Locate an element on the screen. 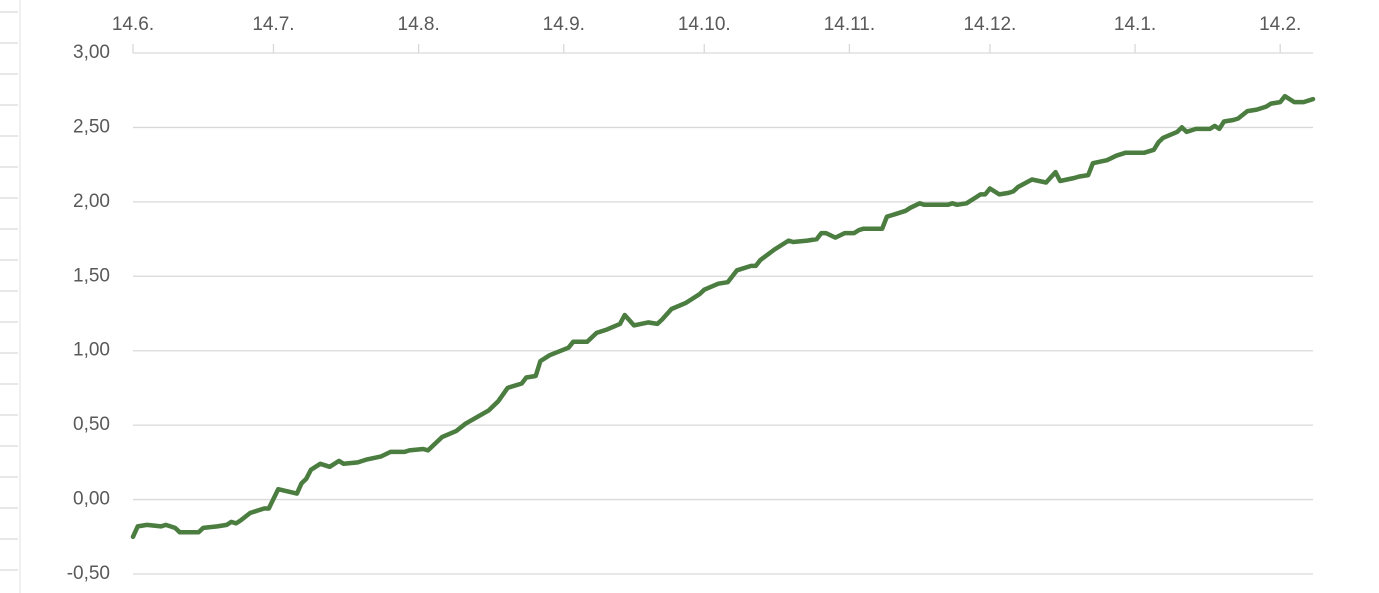 The width and height of the screenshot is (1379, 593). y-tick-label: 1,00 is located at coordinates (91, 350).